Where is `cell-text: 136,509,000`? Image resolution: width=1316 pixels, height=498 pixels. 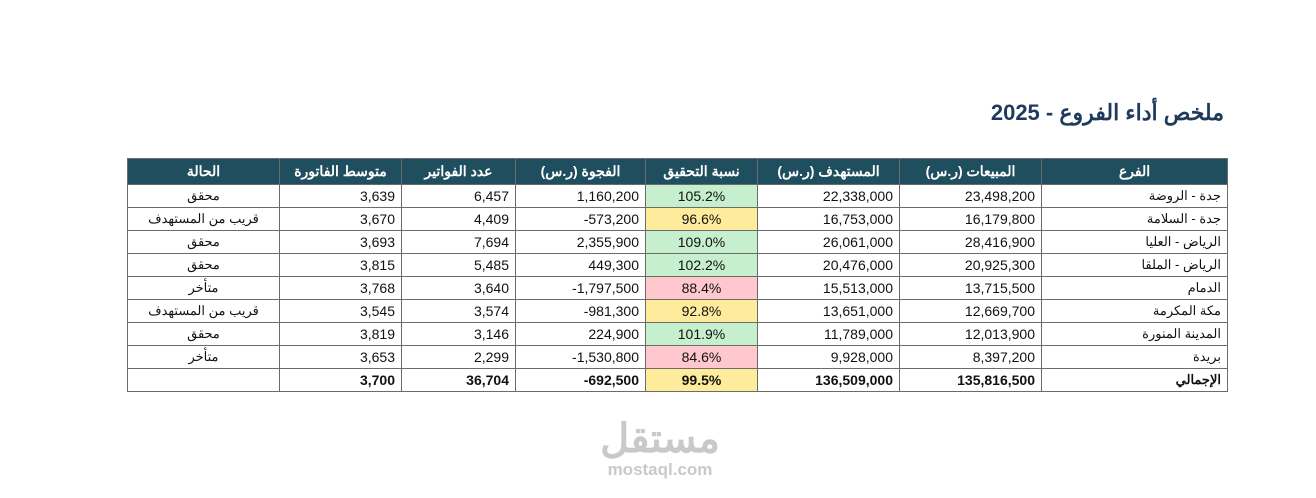 cell-text: 136,509,000 is located at coordinates (854, 380).